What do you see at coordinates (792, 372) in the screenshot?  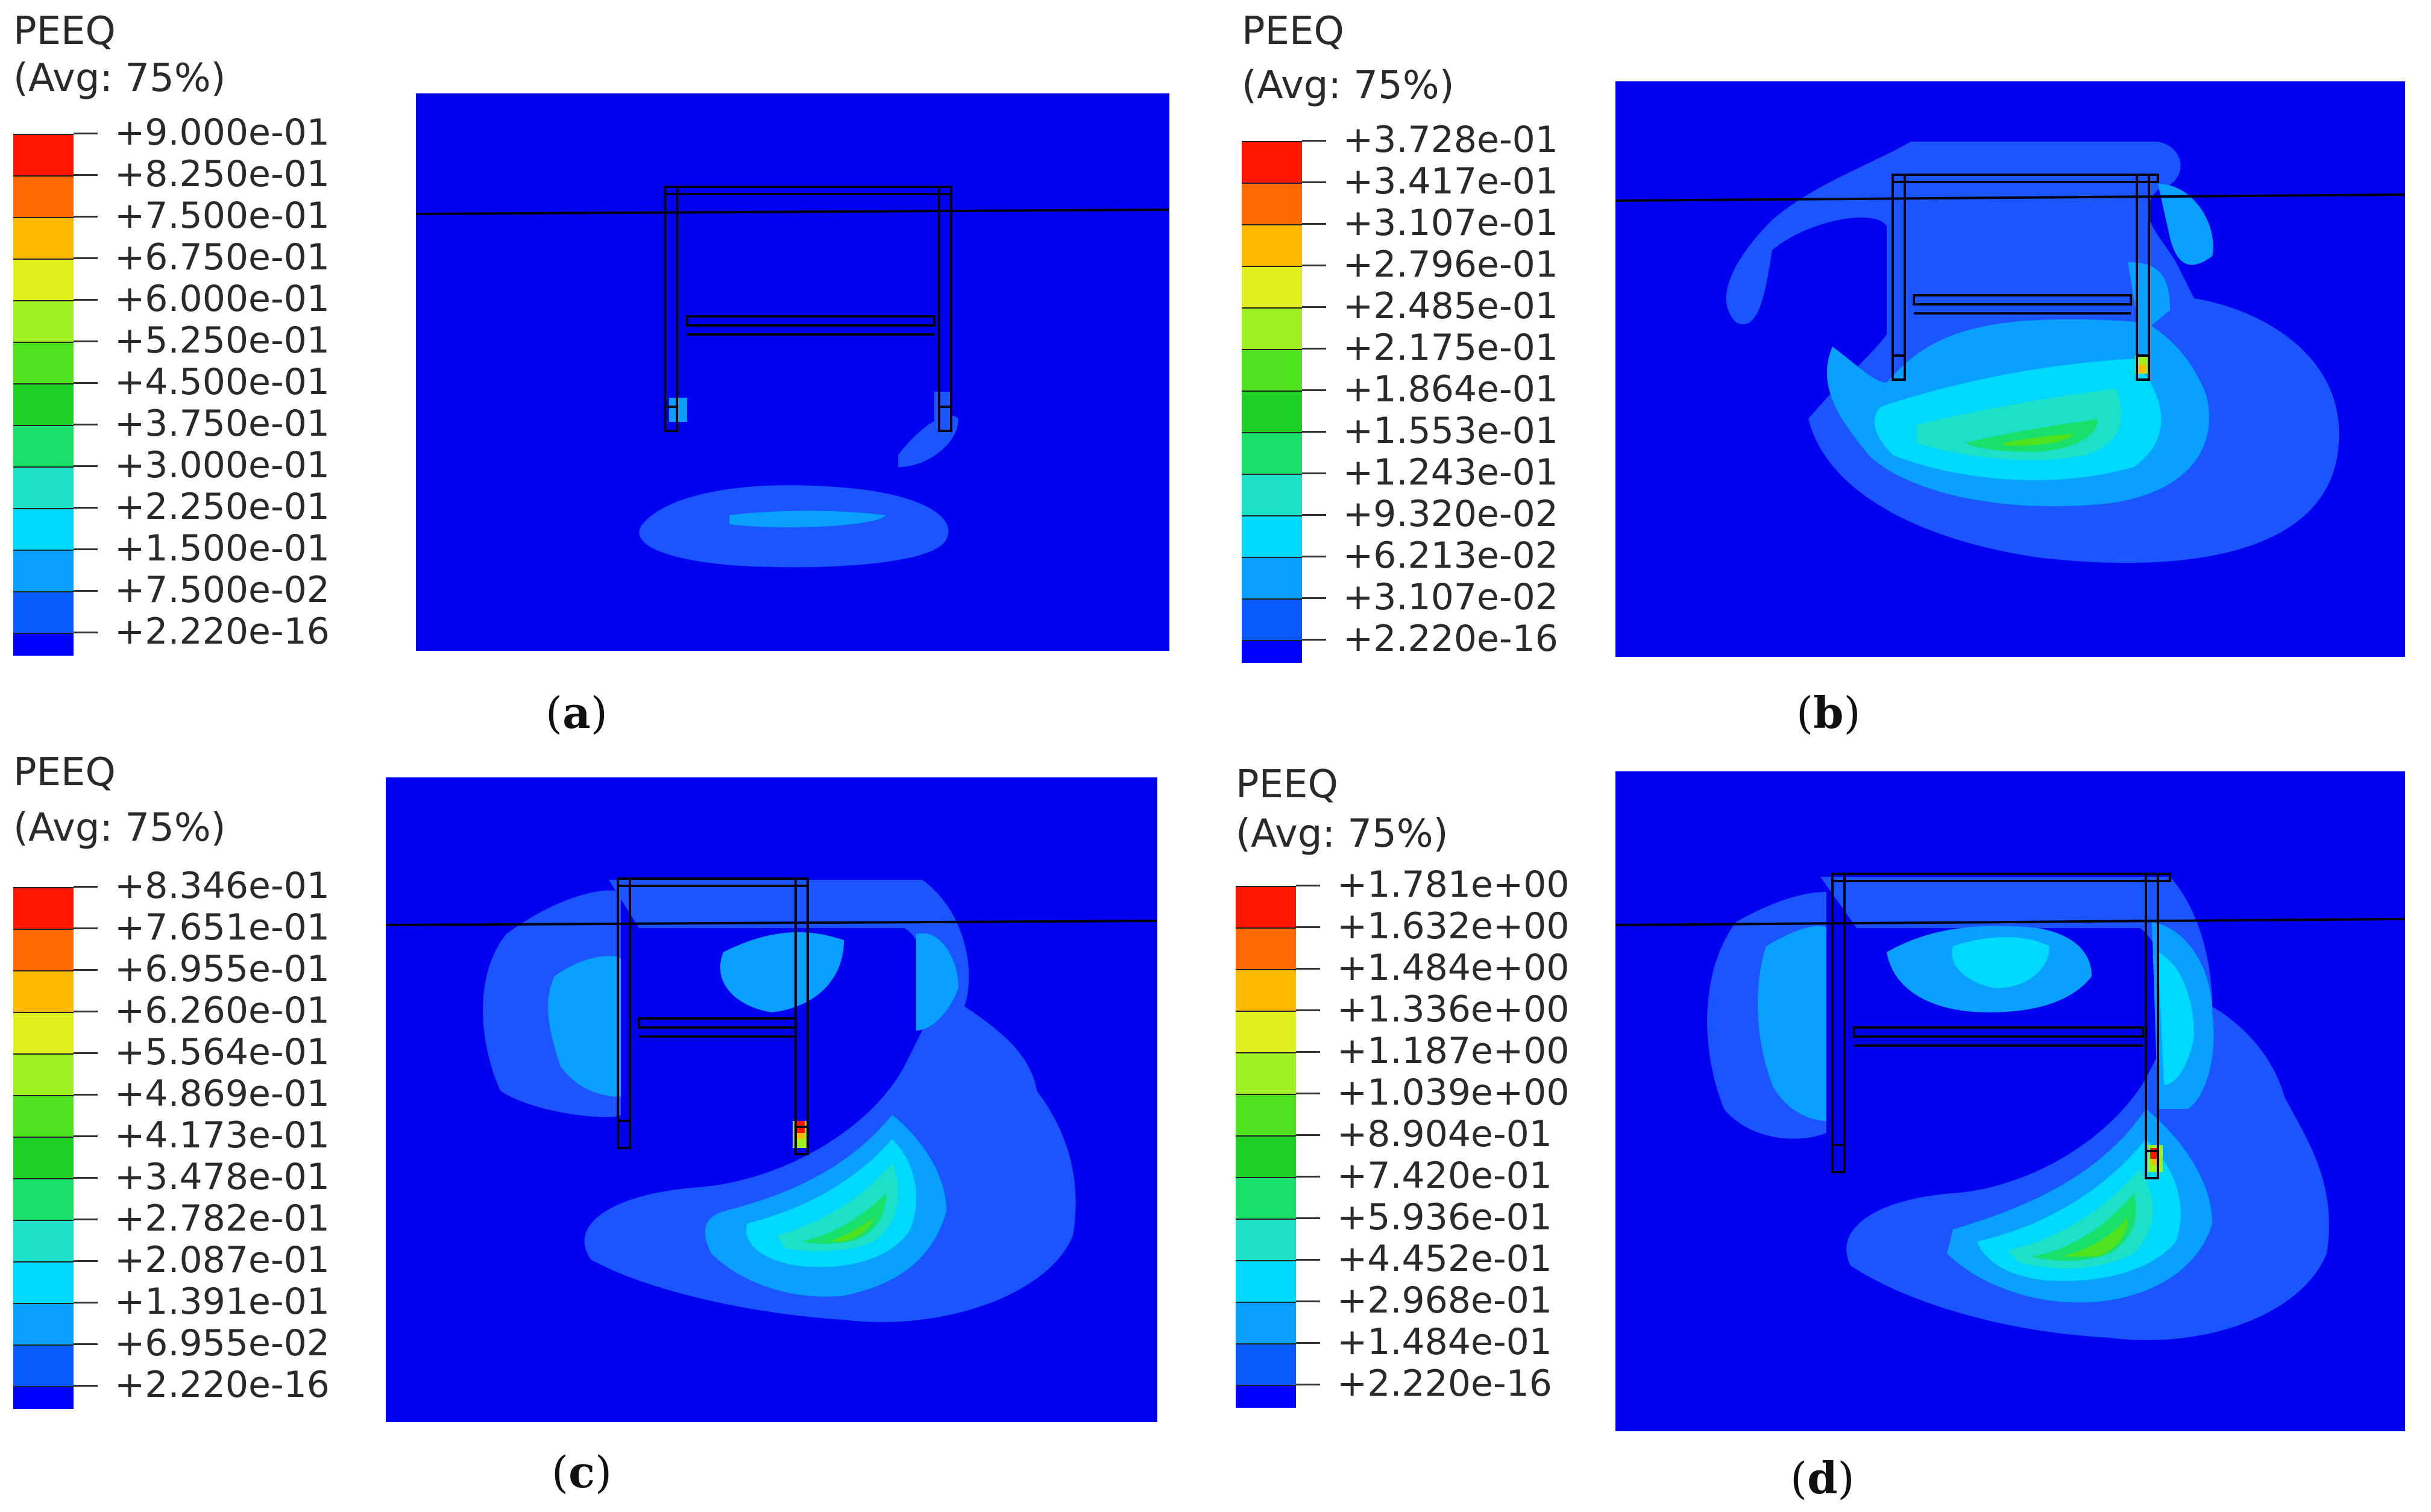 I see `contour-plot-a` at bounding box center [792, 372].